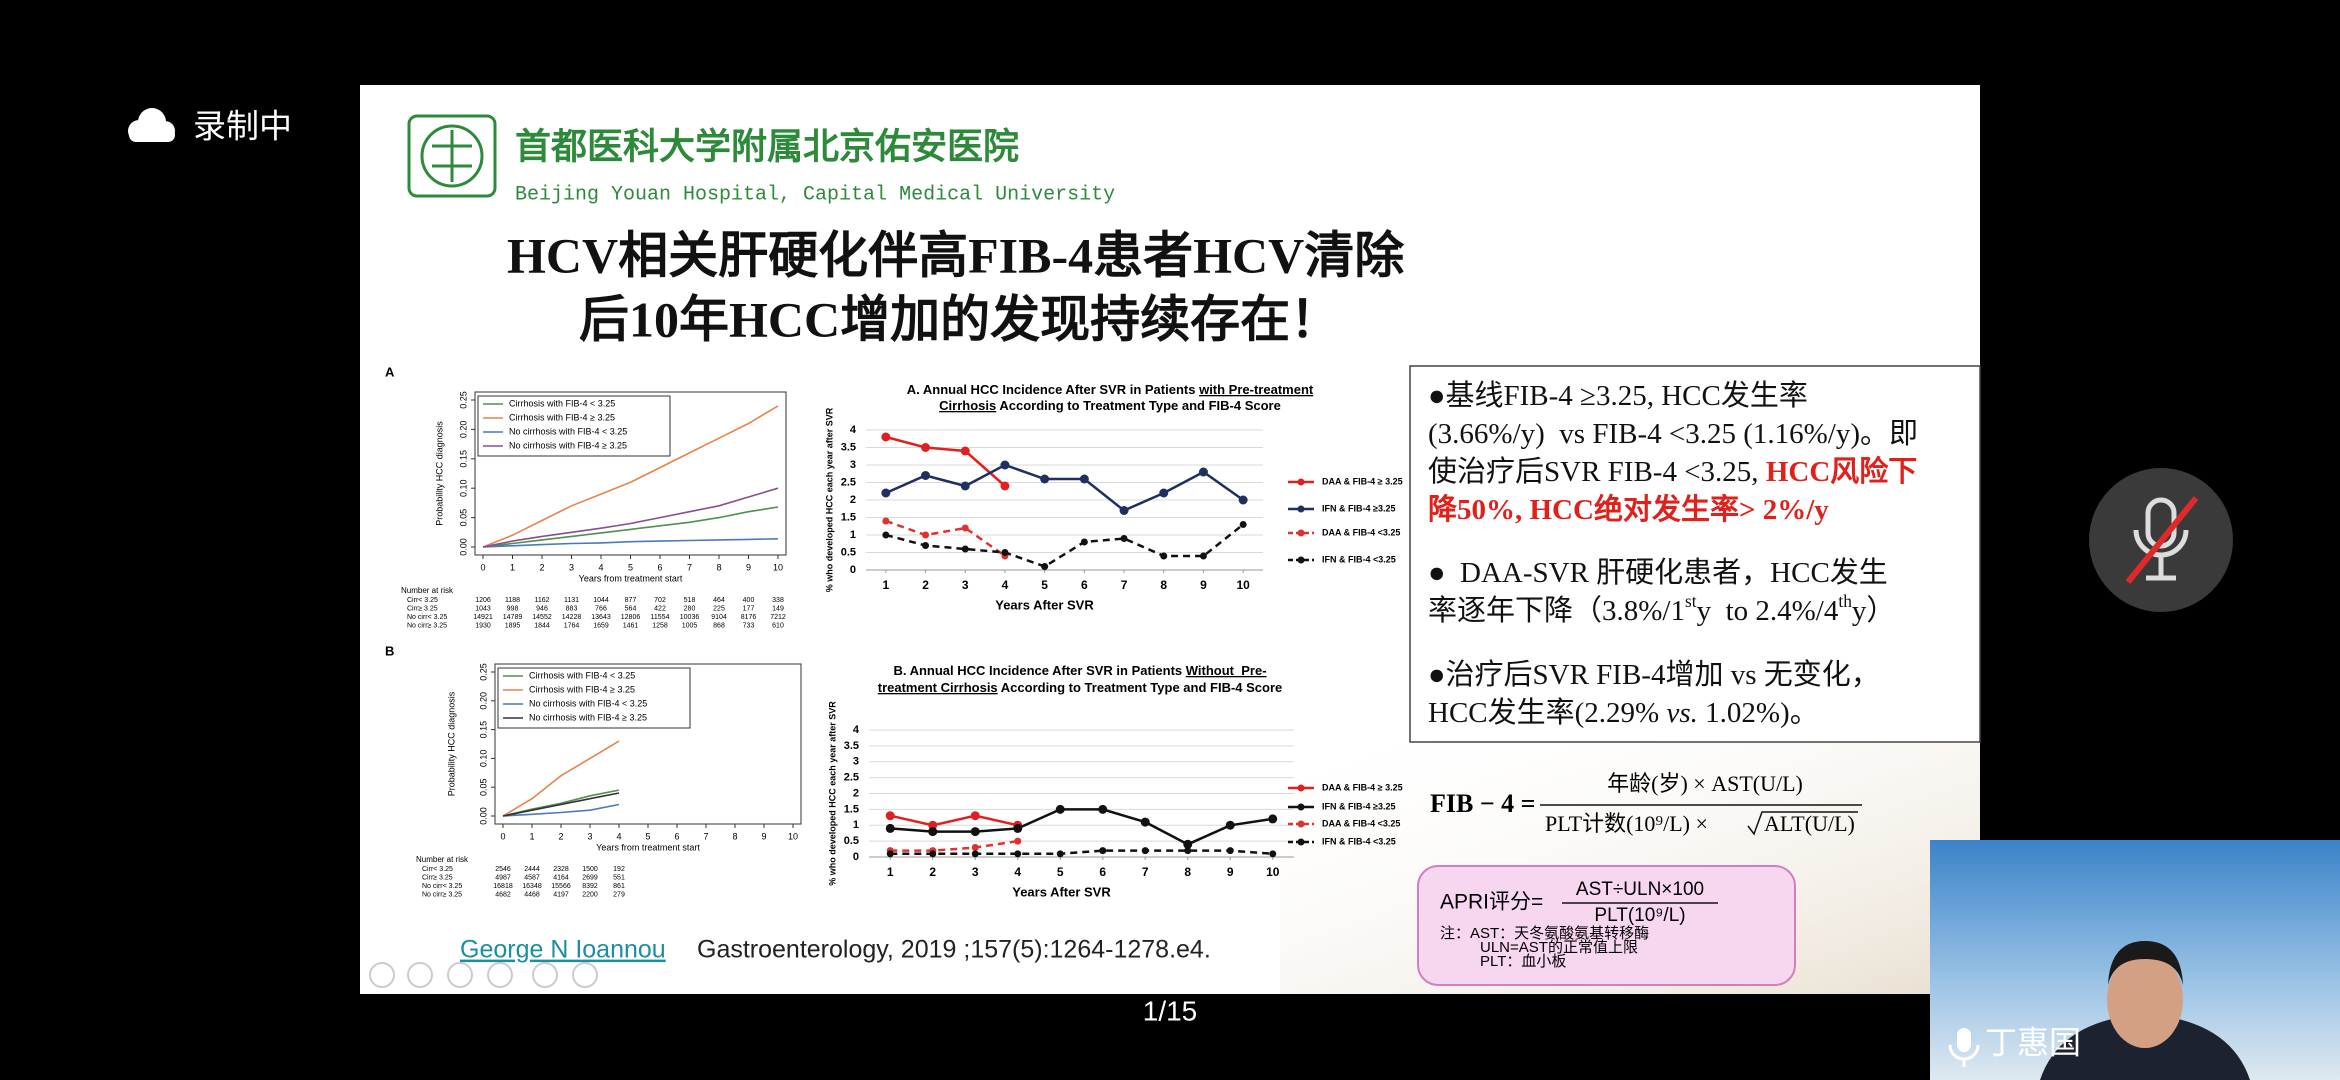 Image resolution: width=2340 pixels, height=1080 pixels. I want to click on panel-label: B, so click(389, 650).